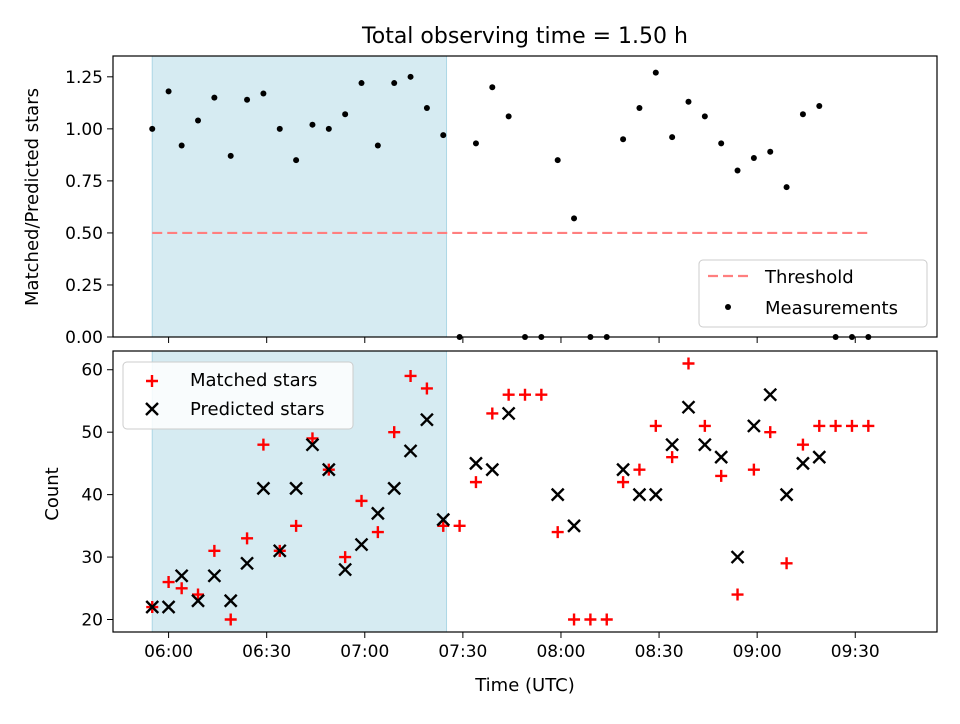 The width and height of the screenshot is (960, 724). I want to click on count-panel-ylabel: Count, so click(52, 493).